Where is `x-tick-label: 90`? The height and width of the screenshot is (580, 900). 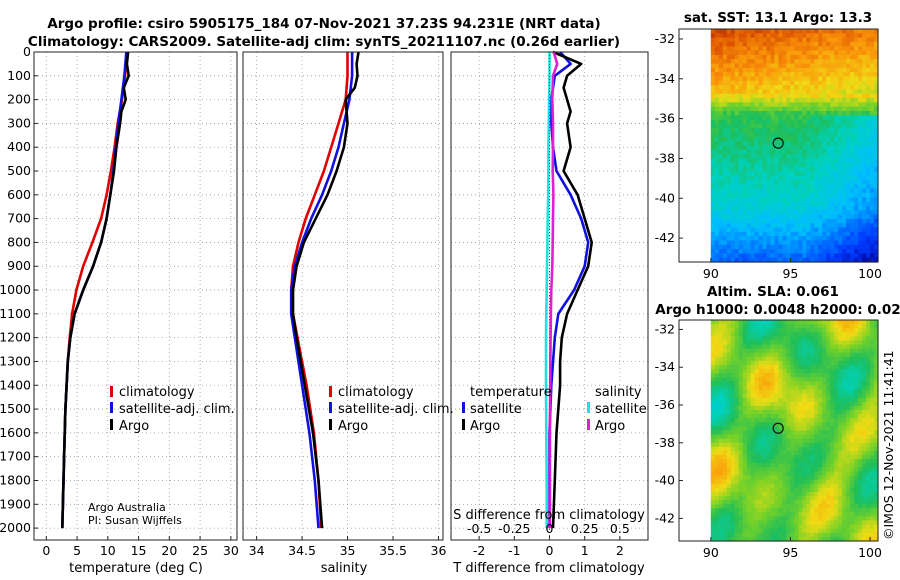 x-tick-label: 90 is located at coordinates (711, 273).